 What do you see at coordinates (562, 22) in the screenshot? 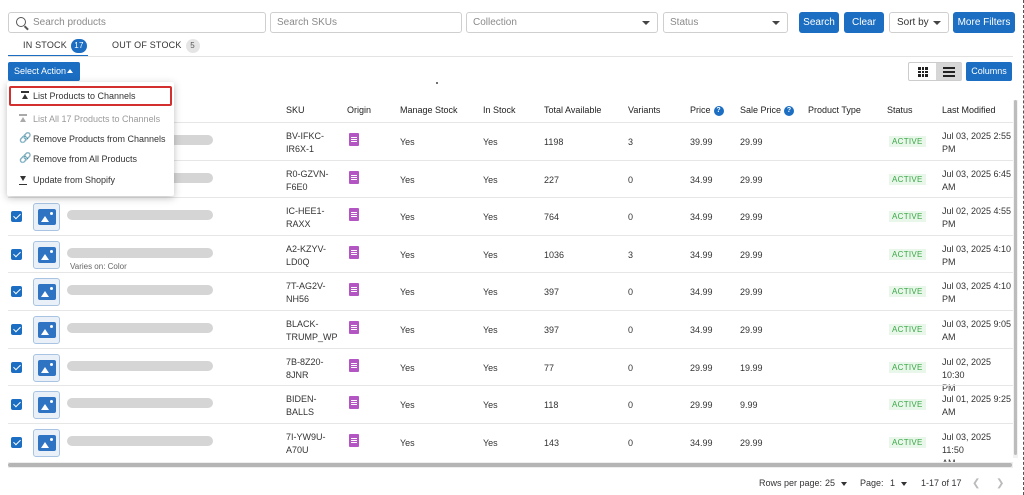
I see `collection-select: Collection` at bounding box center [562, 22].